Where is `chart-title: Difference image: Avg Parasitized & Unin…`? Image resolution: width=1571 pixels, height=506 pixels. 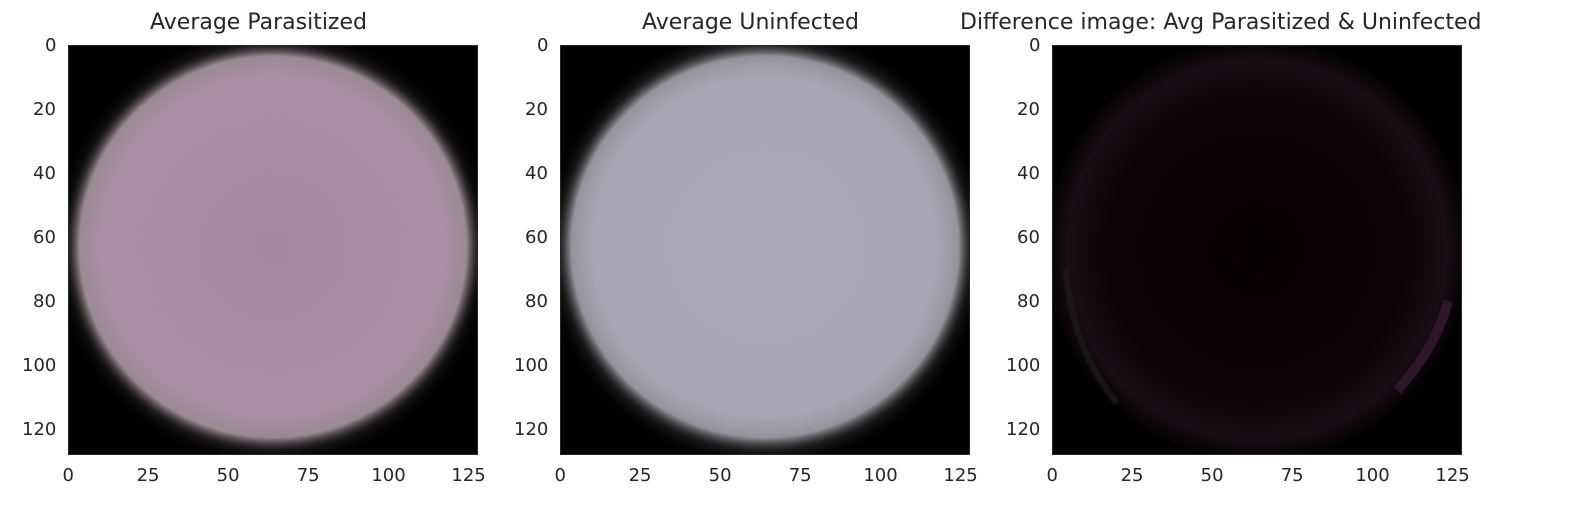 chart-title: Difference image: Avg Parasitized & Unin… is located at coordinates (1221, 22).